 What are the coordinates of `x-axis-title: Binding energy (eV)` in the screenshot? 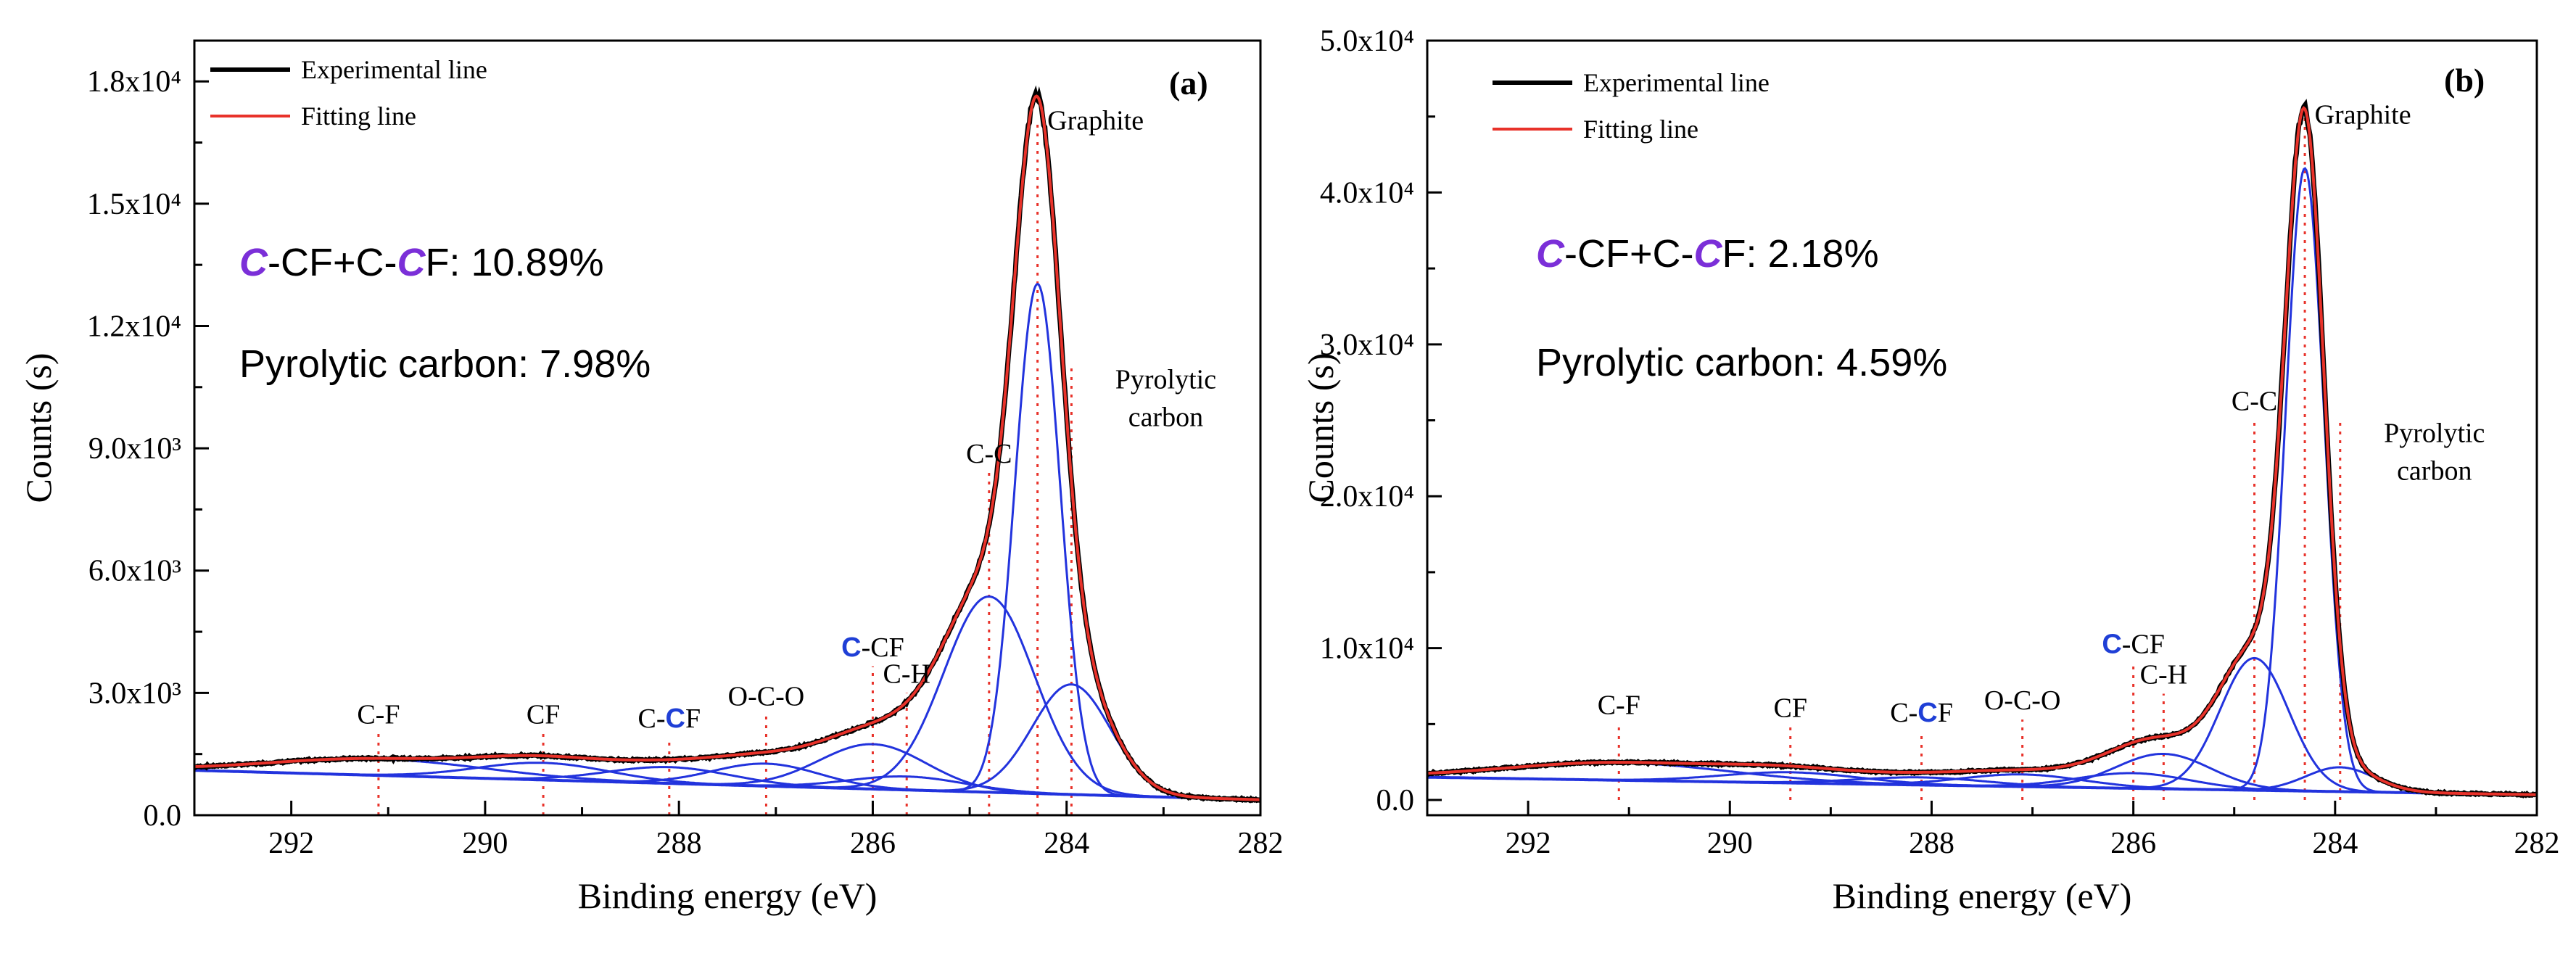 It's located at (1982, 895).